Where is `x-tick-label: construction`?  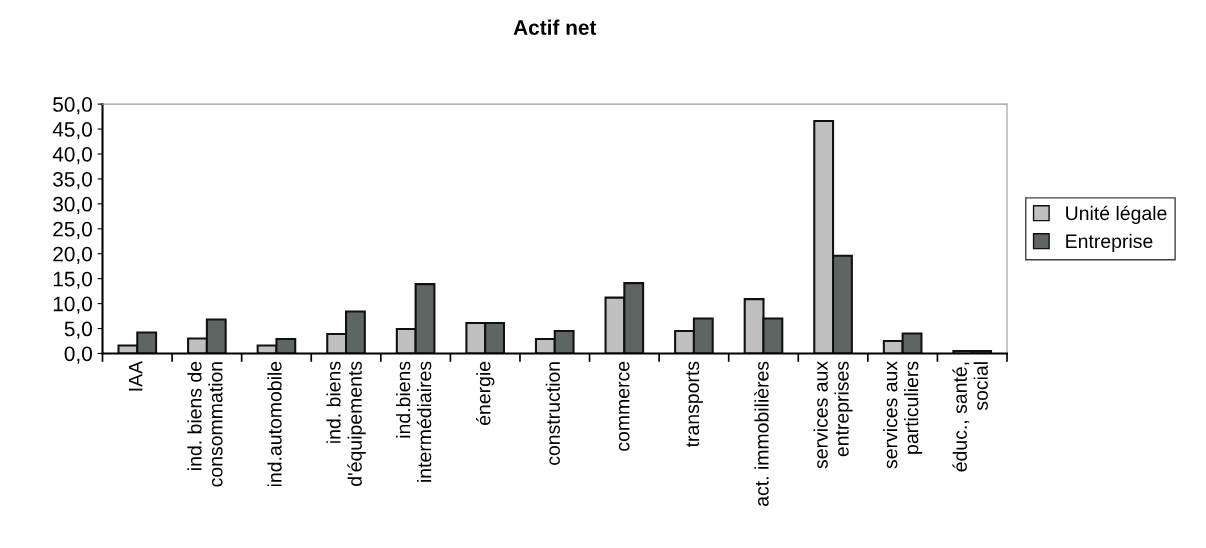
x-tick-label: construction is located at coordinates (552, 413).